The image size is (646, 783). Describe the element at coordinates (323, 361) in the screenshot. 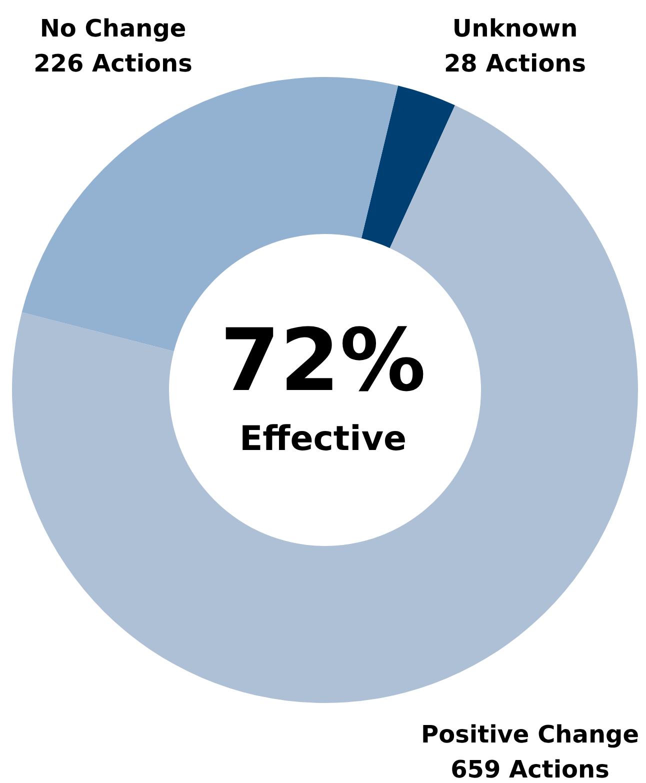

I see `text: 72%` at that location.